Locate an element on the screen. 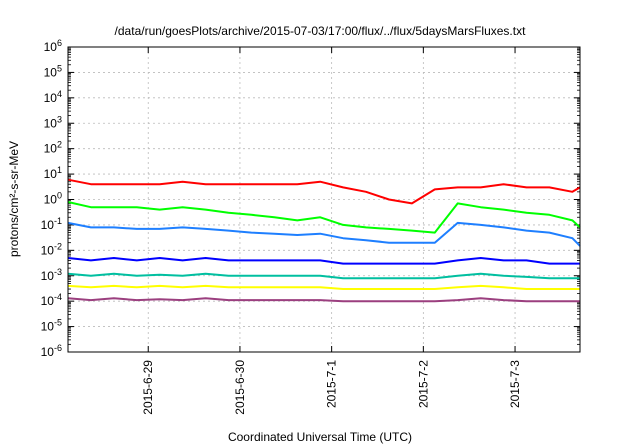 The height and width of the screenshot is (448, 640). y-tick-label: 10⁻² is located at coordinates (51, 249).